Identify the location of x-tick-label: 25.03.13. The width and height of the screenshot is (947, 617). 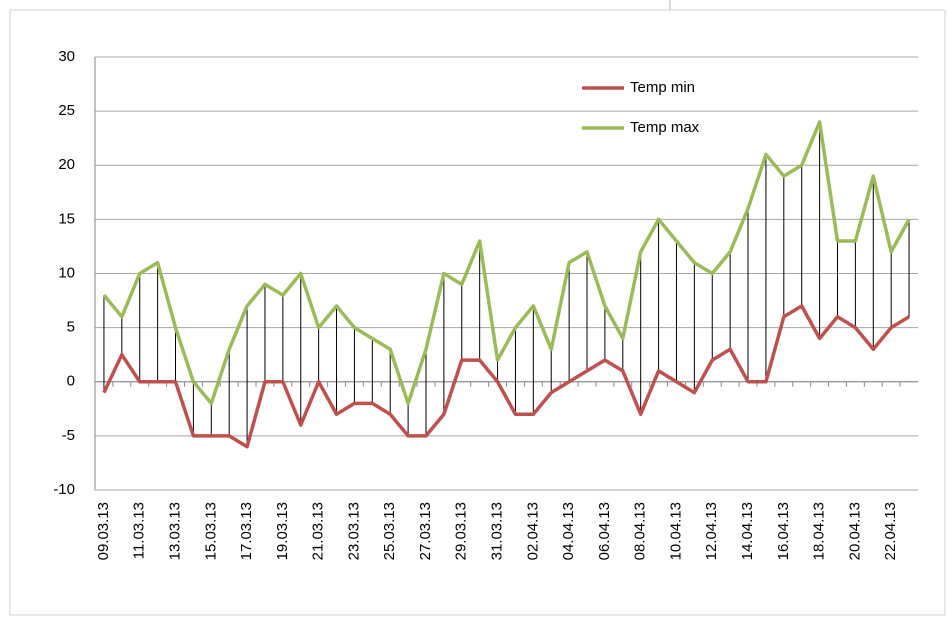
(389, 531).